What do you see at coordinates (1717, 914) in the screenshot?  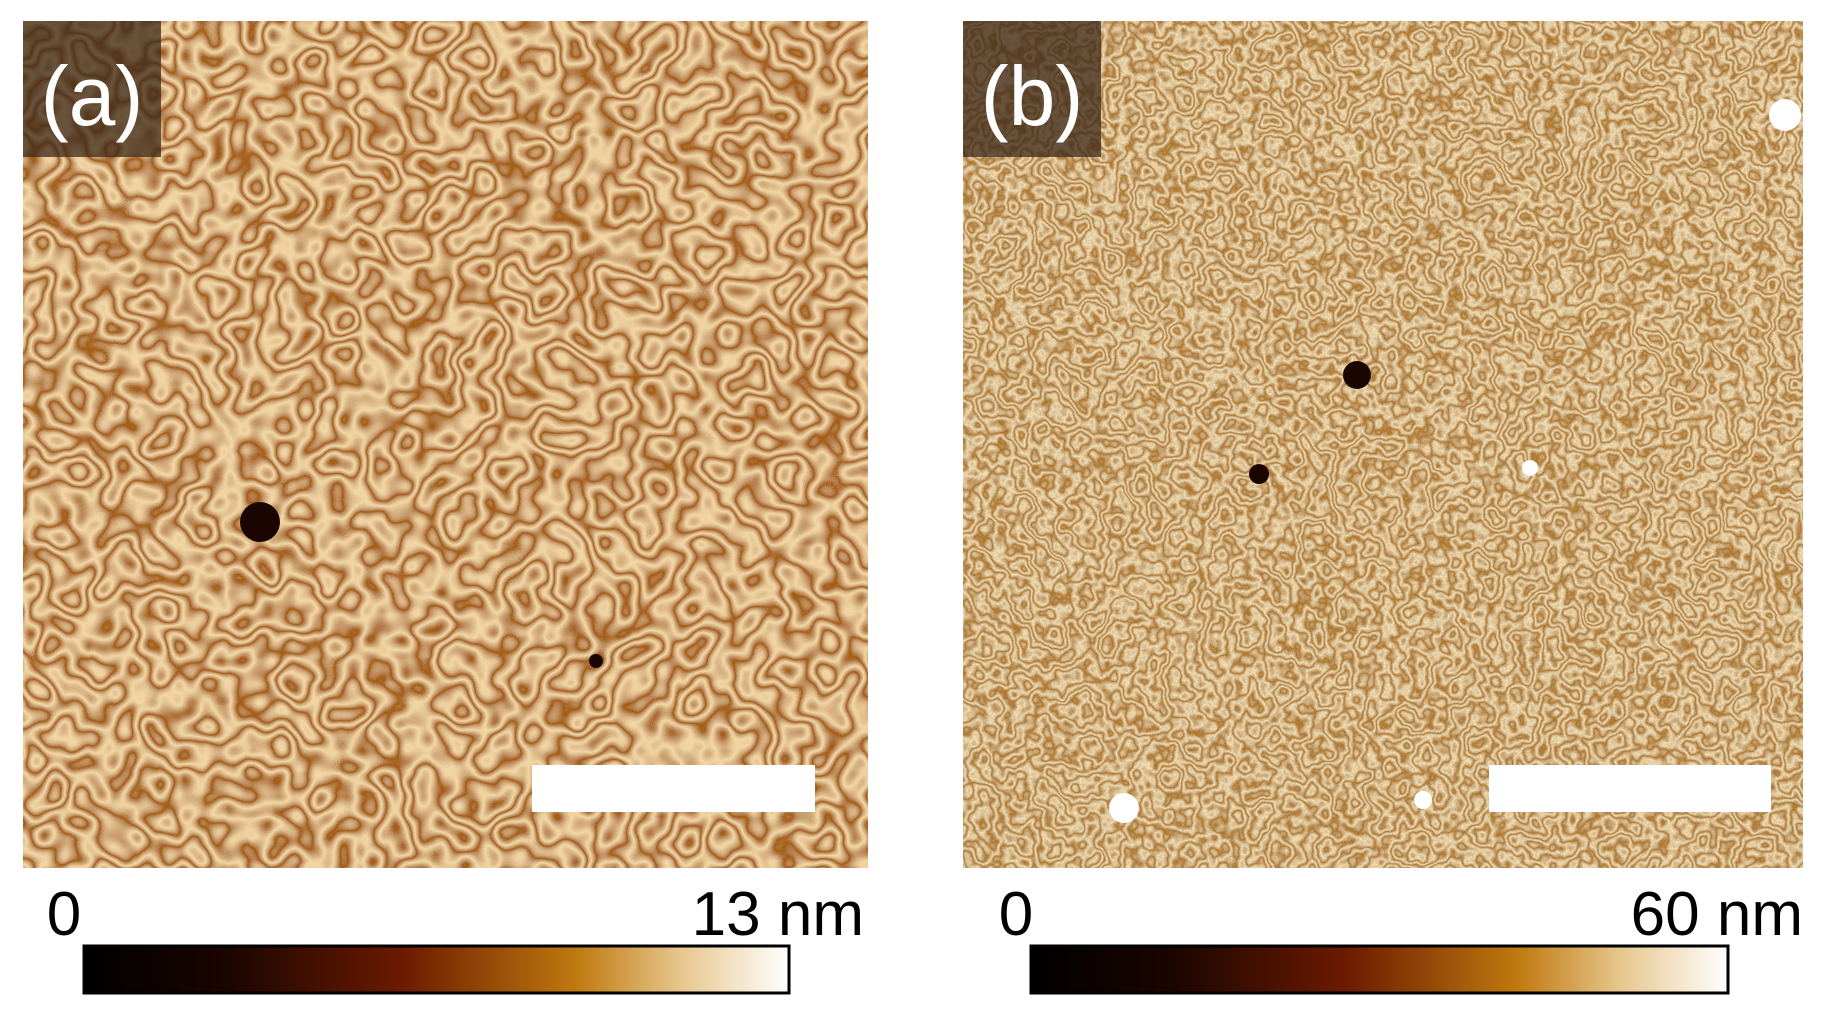 I see `colorbar-max: 60 nm` at bounding box center [1717, 914].